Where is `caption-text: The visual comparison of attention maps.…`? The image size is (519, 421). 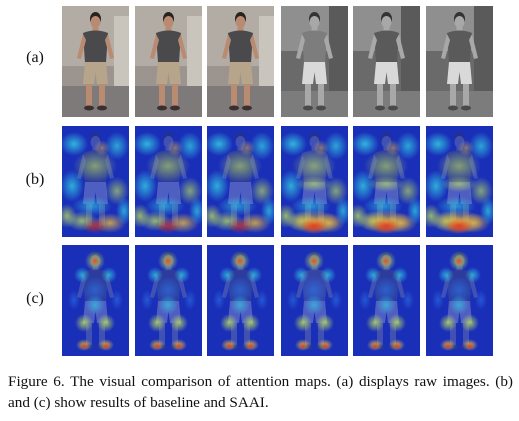
caption-text: The visual comparison of attention maps.… is located at coordinates (260, 392).